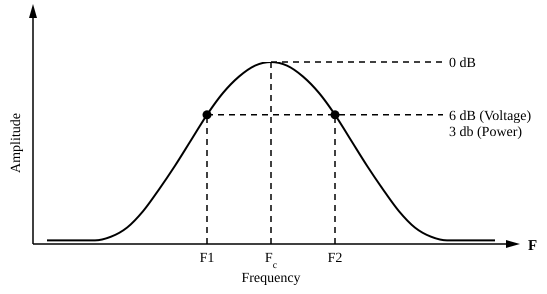 The height and width of the screenshot is (294, 547). What do you see at coordinates (207, 258) in the screenshot?
I see `x-tick-label: F1` at bounding box center [207, 258].